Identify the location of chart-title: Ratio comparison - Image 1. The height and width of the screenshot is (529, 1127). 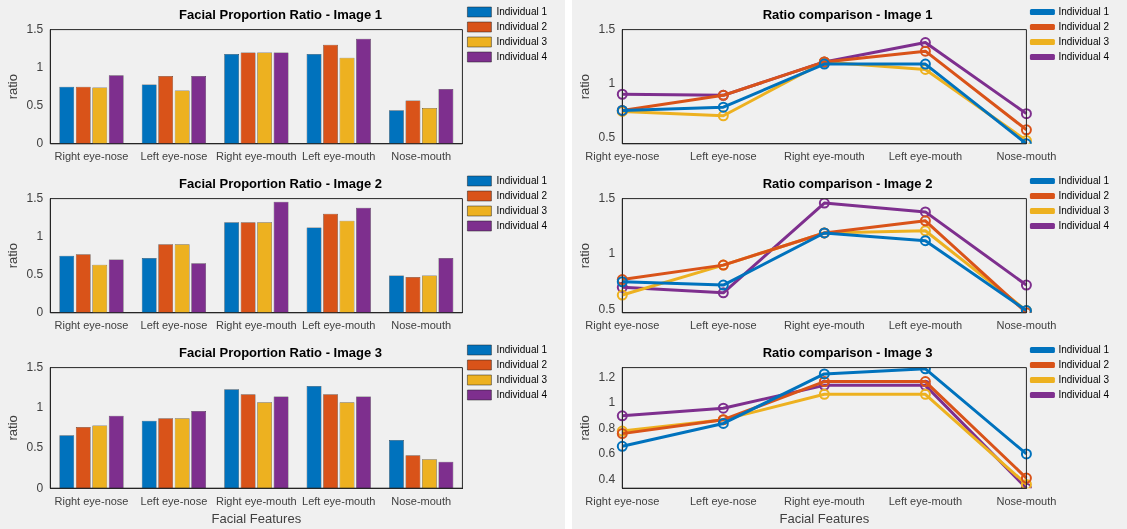
(847, 15).